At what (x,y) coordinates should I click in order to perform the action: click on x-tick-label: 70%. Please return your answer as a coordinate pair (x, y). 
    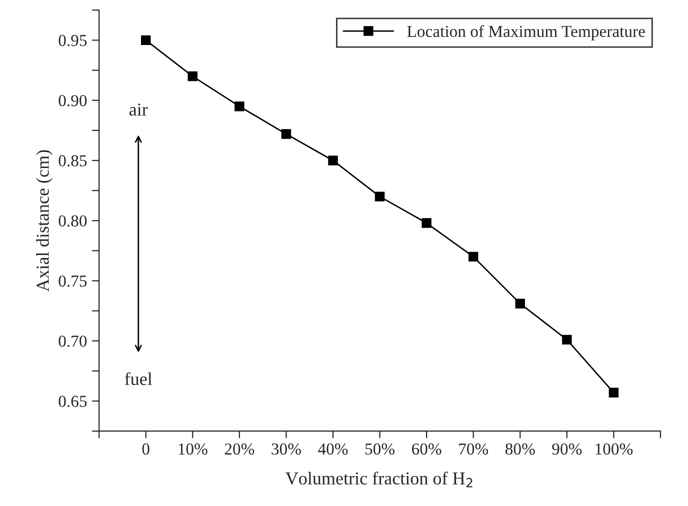
    Looking at the image, I should click on (473, 449).